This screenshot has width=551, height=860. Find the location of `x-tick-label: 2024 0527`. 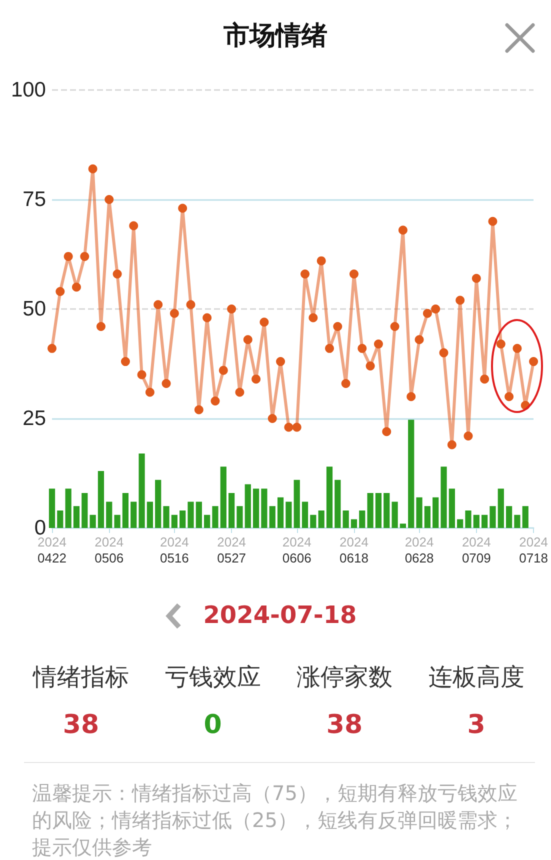

x-tick-label: 2024 0527 is located at coordinates (231, 550).